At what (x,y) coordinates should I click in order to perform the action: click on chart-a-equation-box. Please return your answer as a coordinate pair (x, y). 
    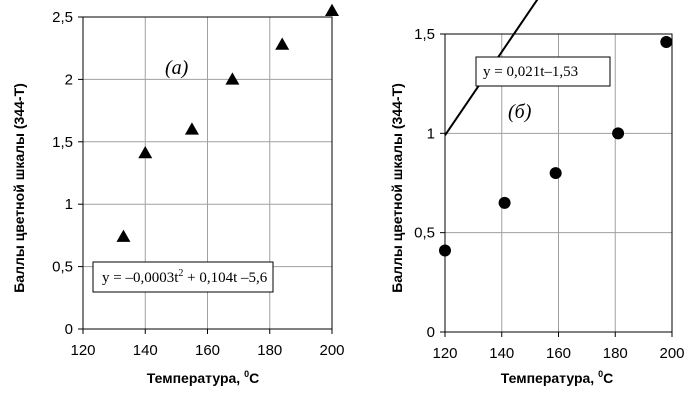
    Looking at the image, I should click on (183, 277).